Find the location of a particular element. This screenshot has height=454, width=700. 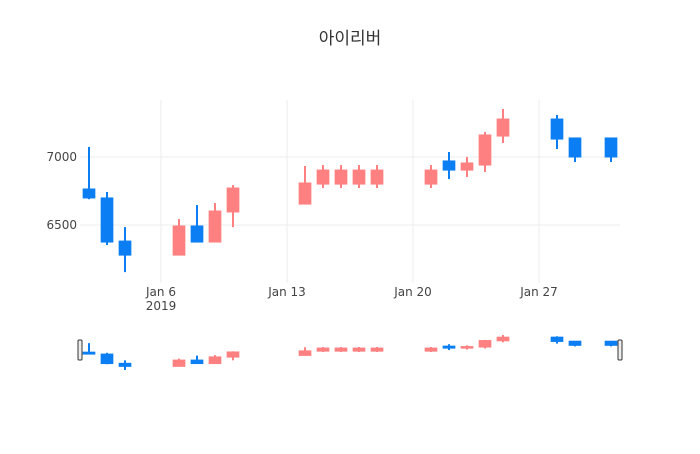

range-slider is located at coordinates (350, 352).